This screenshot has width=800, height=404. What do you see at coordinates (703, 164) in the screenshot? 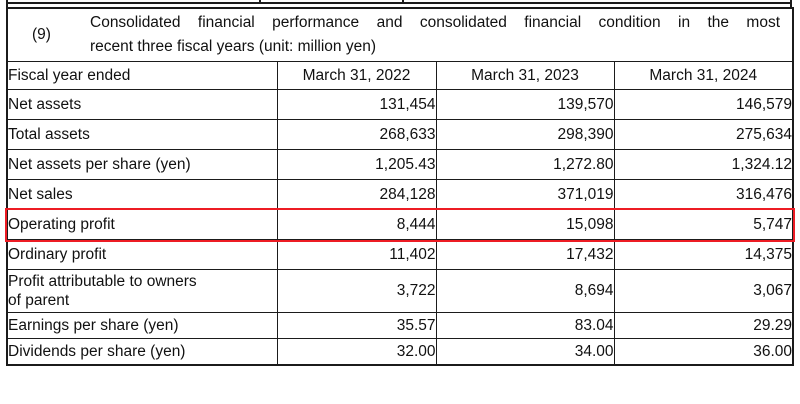
I see `row-value-2024: 1,324.12` at bounding box center [703, 164].